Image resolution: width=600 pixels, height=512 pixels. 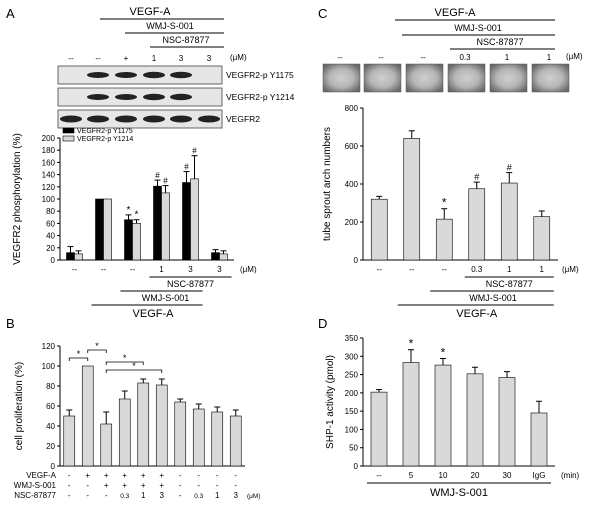 What do you see at coordinates (68, 130) in the screenshot?
I see `chart-a-legend-swatch` at bounding box center [68, 130].